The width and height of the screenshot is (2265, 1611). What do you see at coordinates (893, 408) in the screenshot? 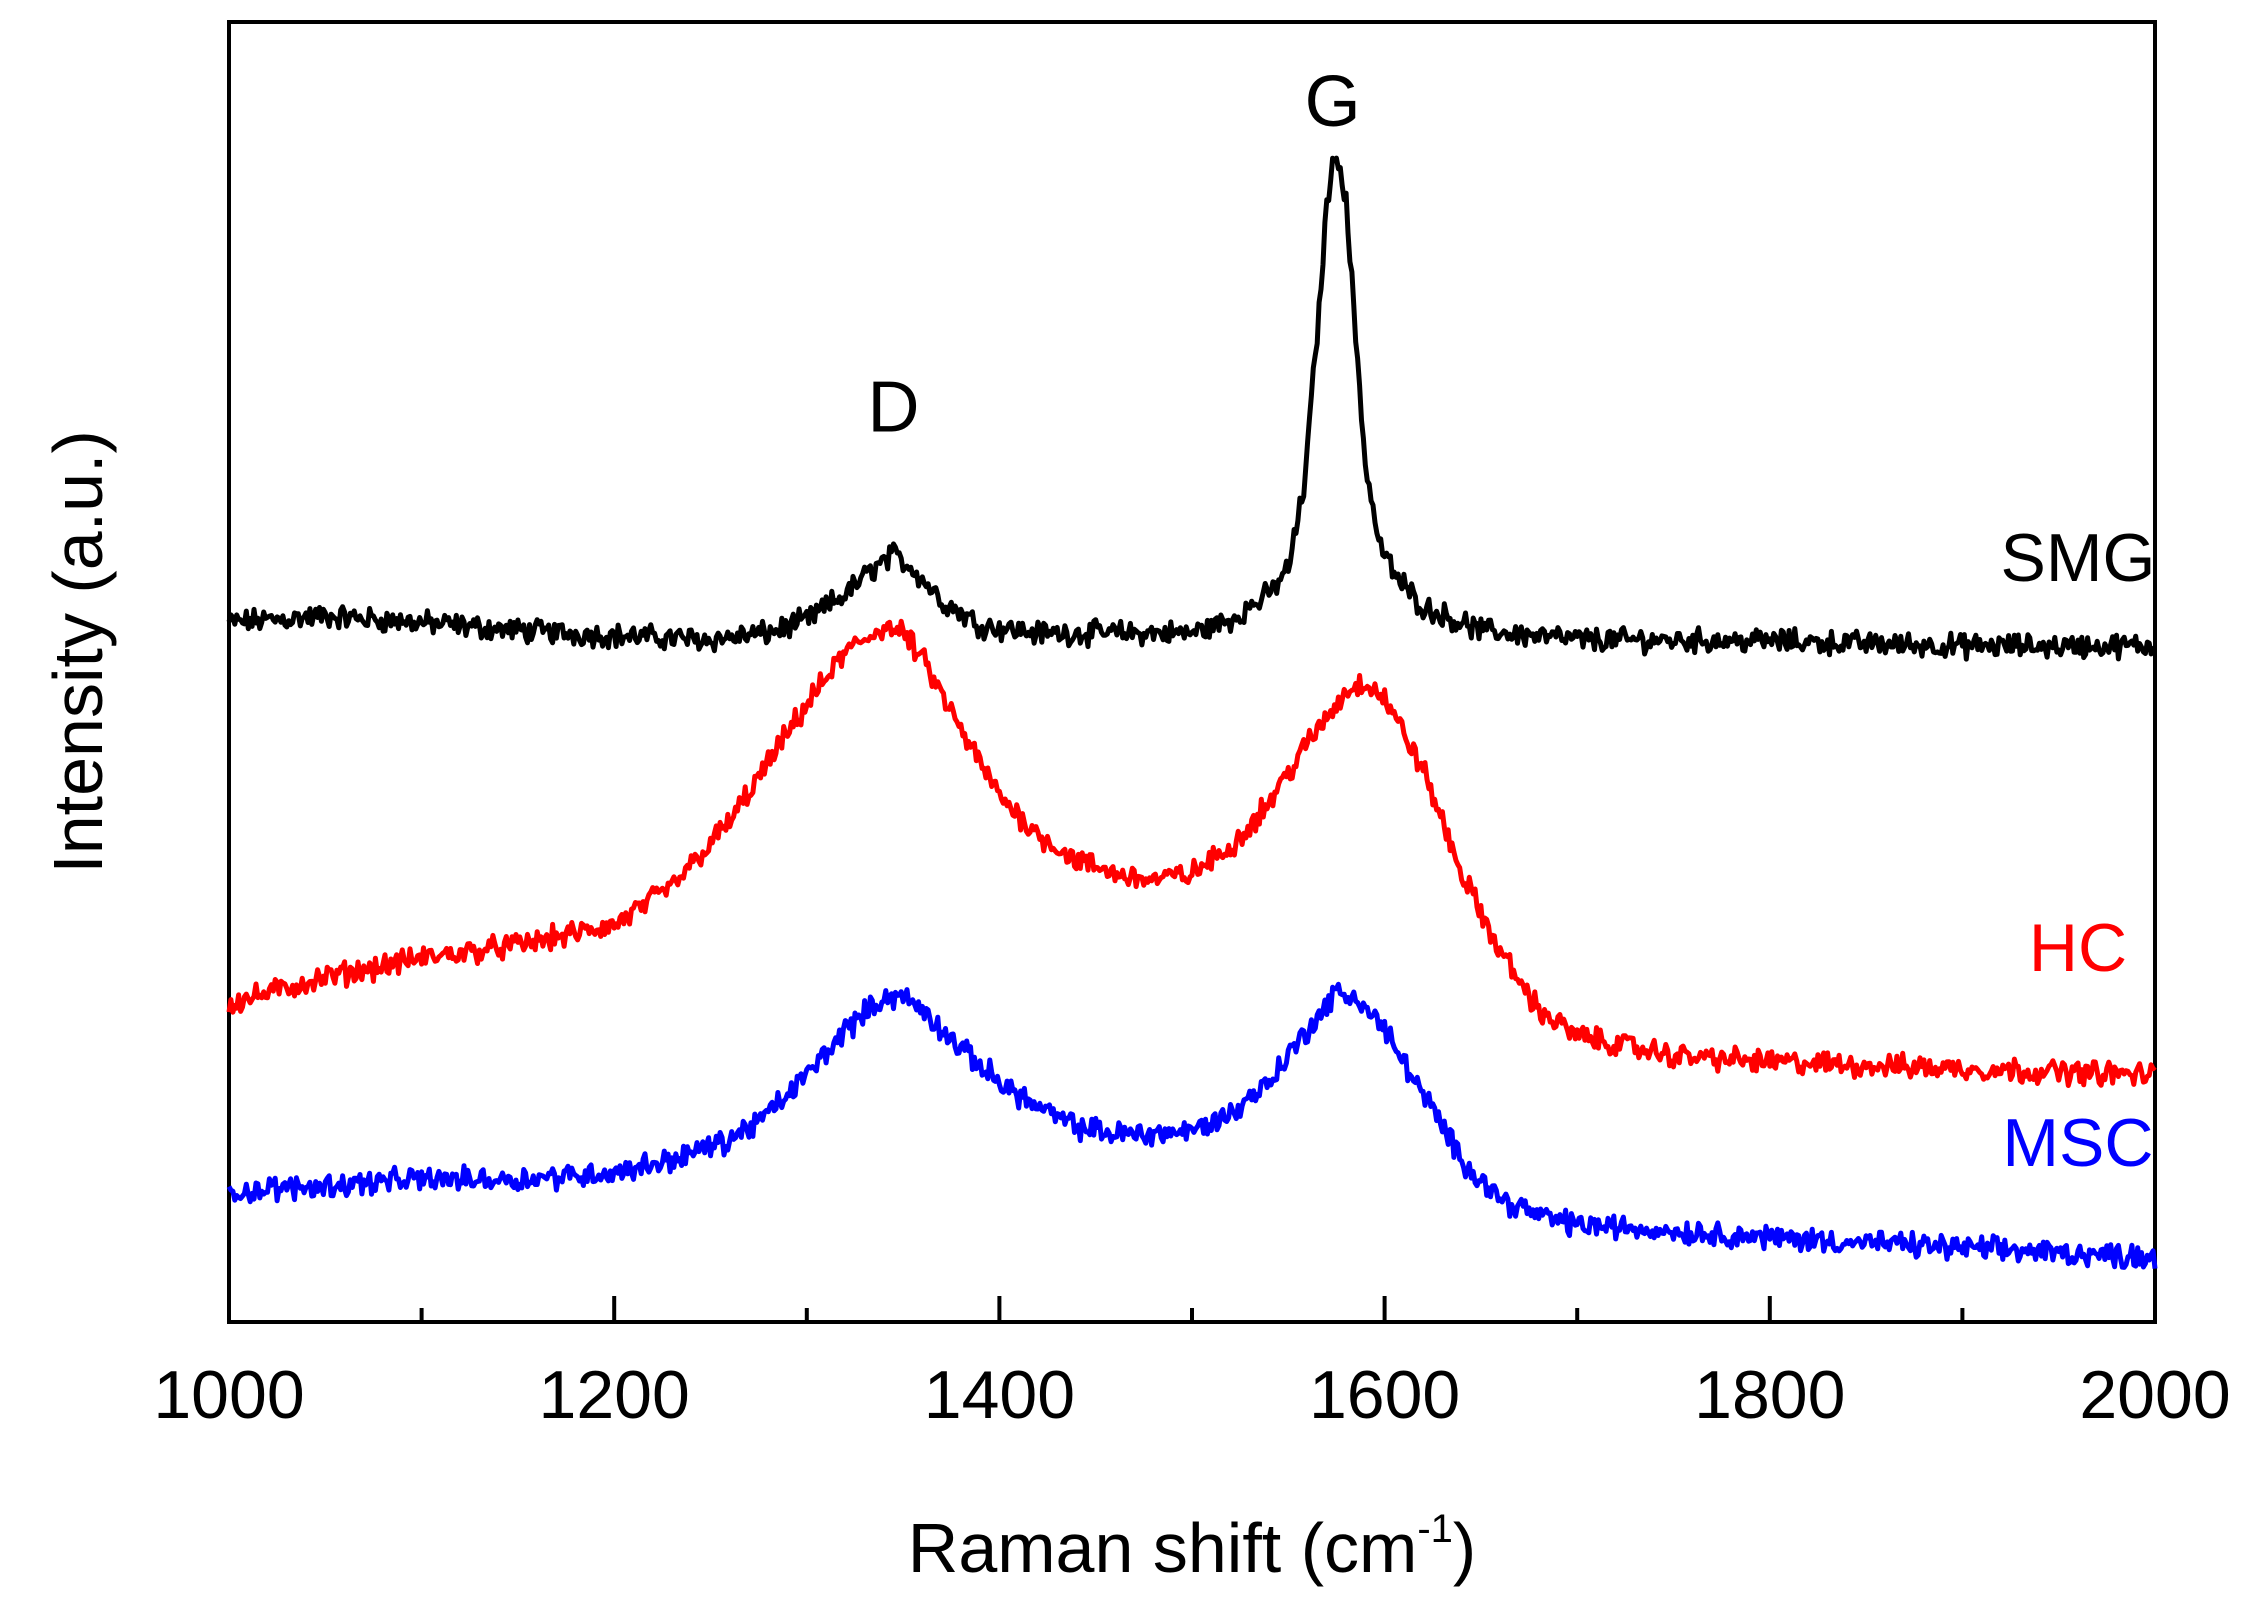
I see `peak-label-d: D` at bounding box center [893, 408].